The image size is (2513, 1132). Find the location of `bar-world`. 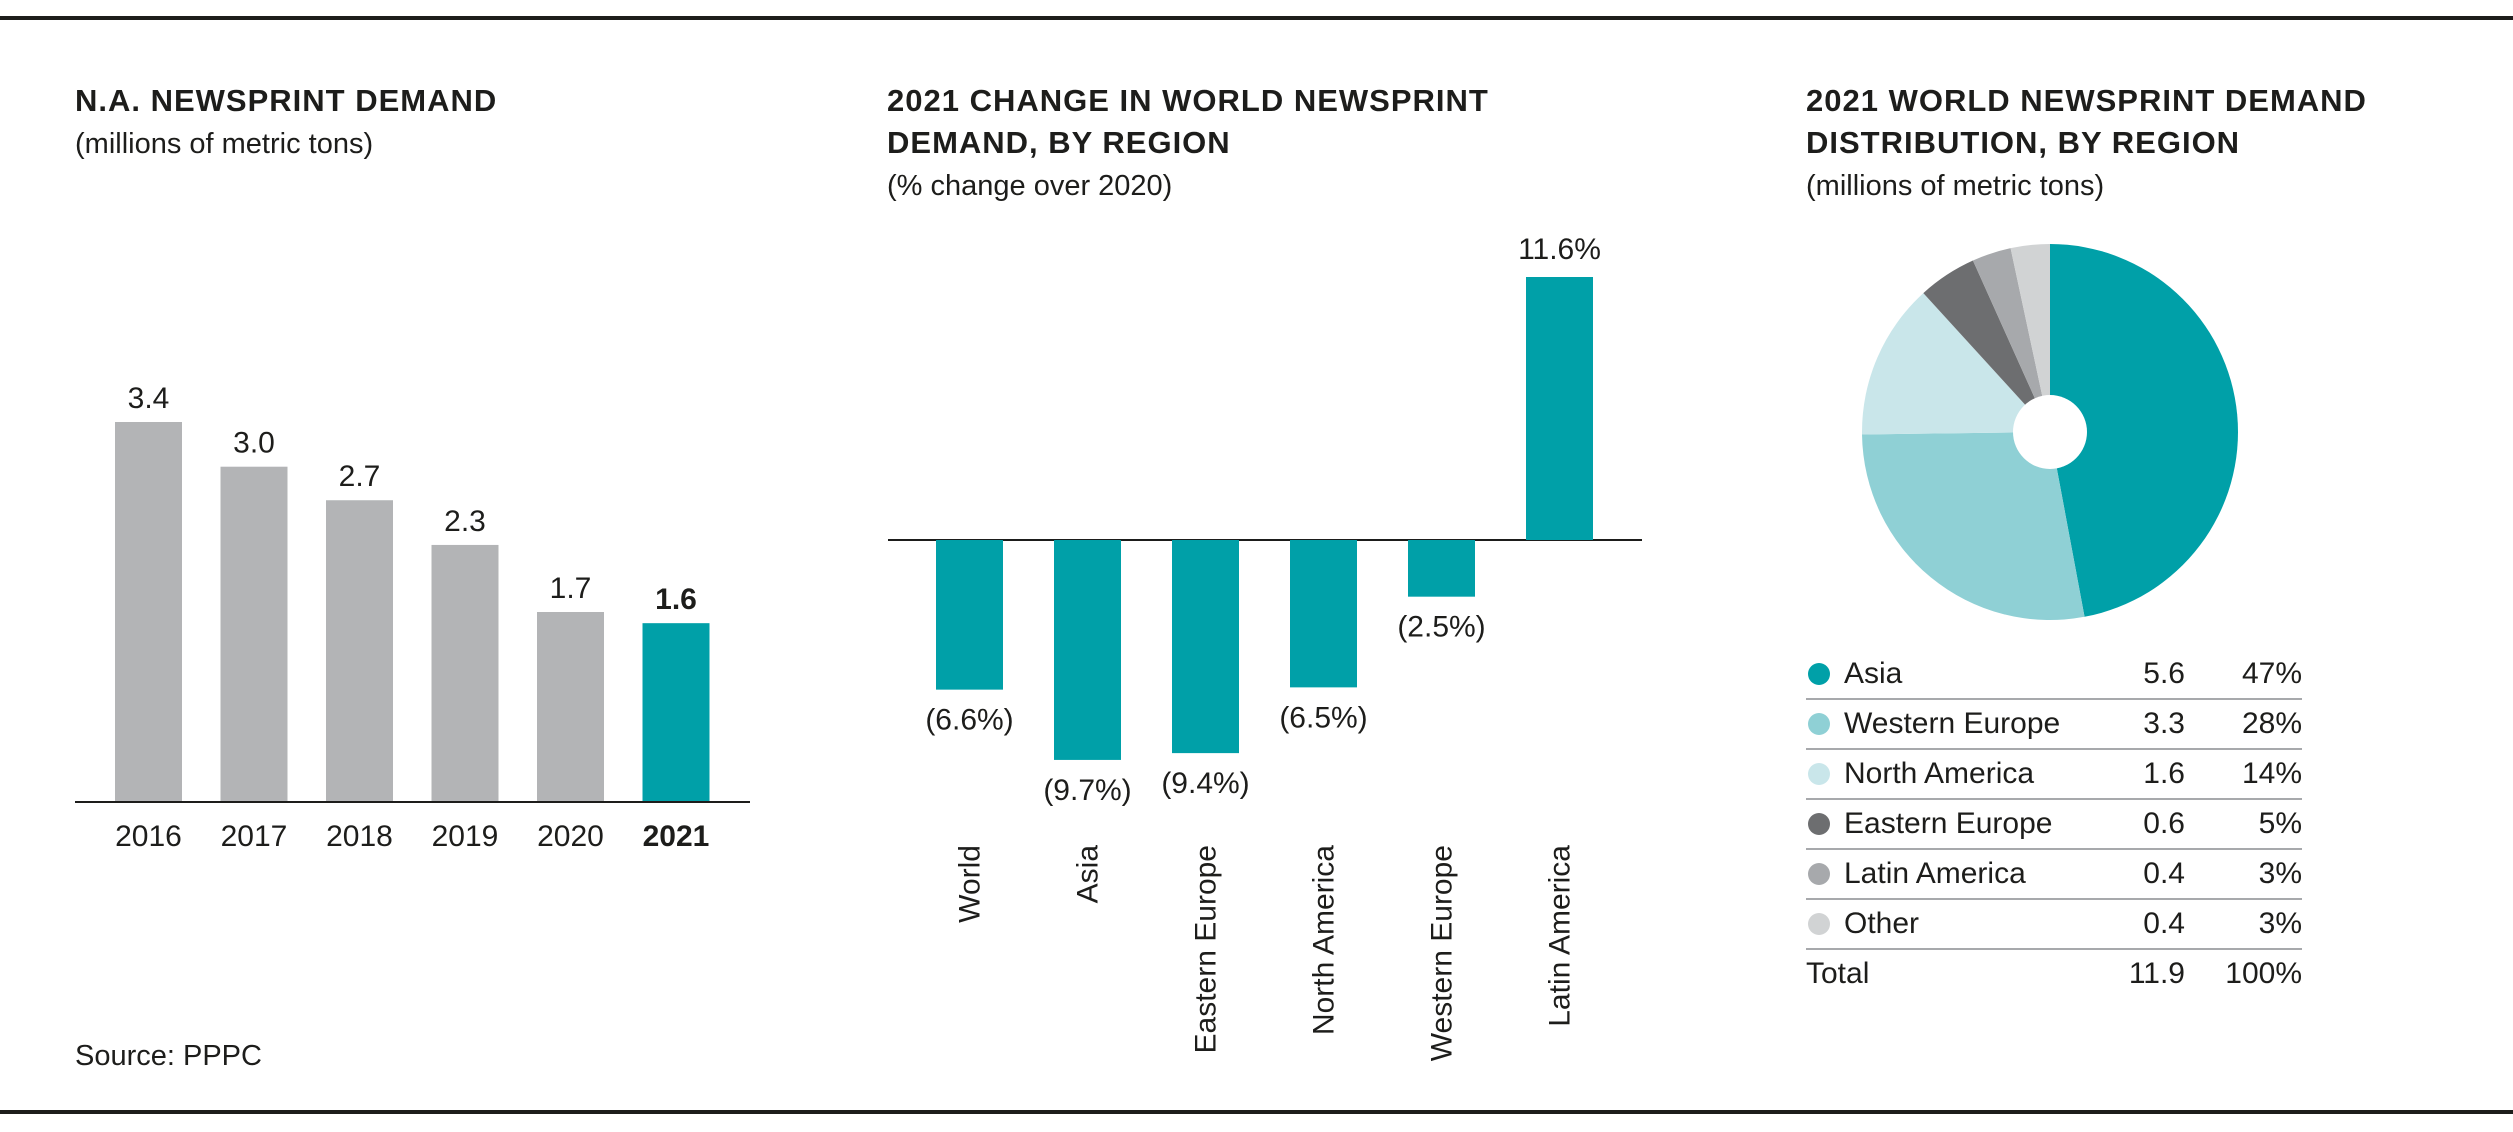

bar-world is located at coordinates (969, 615).